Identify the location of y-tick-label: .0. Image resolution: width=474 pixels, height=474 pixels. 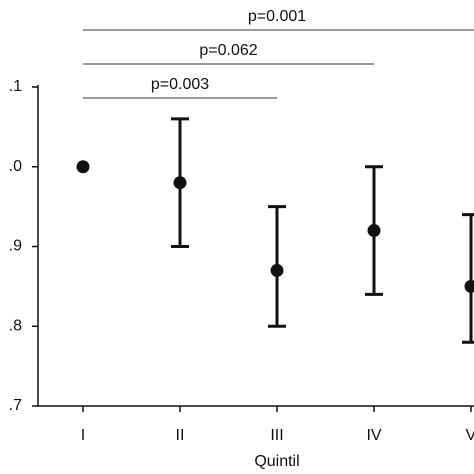
(15, 166).